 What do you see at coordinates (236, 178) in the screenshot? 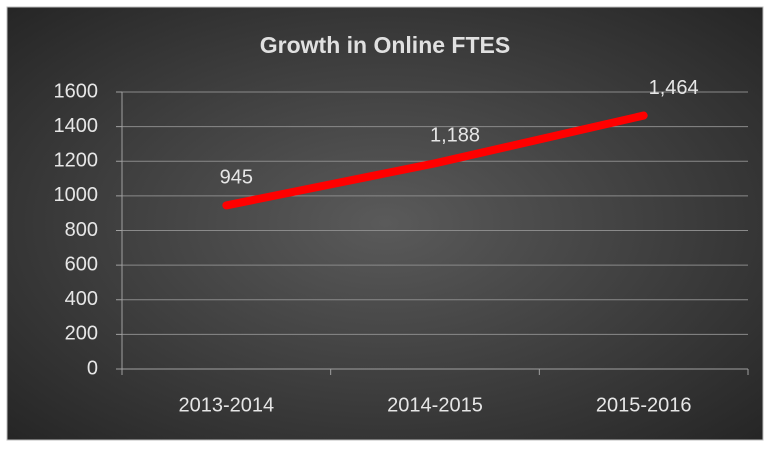
I see `data-label: 945` at bounding box center [236, 178].